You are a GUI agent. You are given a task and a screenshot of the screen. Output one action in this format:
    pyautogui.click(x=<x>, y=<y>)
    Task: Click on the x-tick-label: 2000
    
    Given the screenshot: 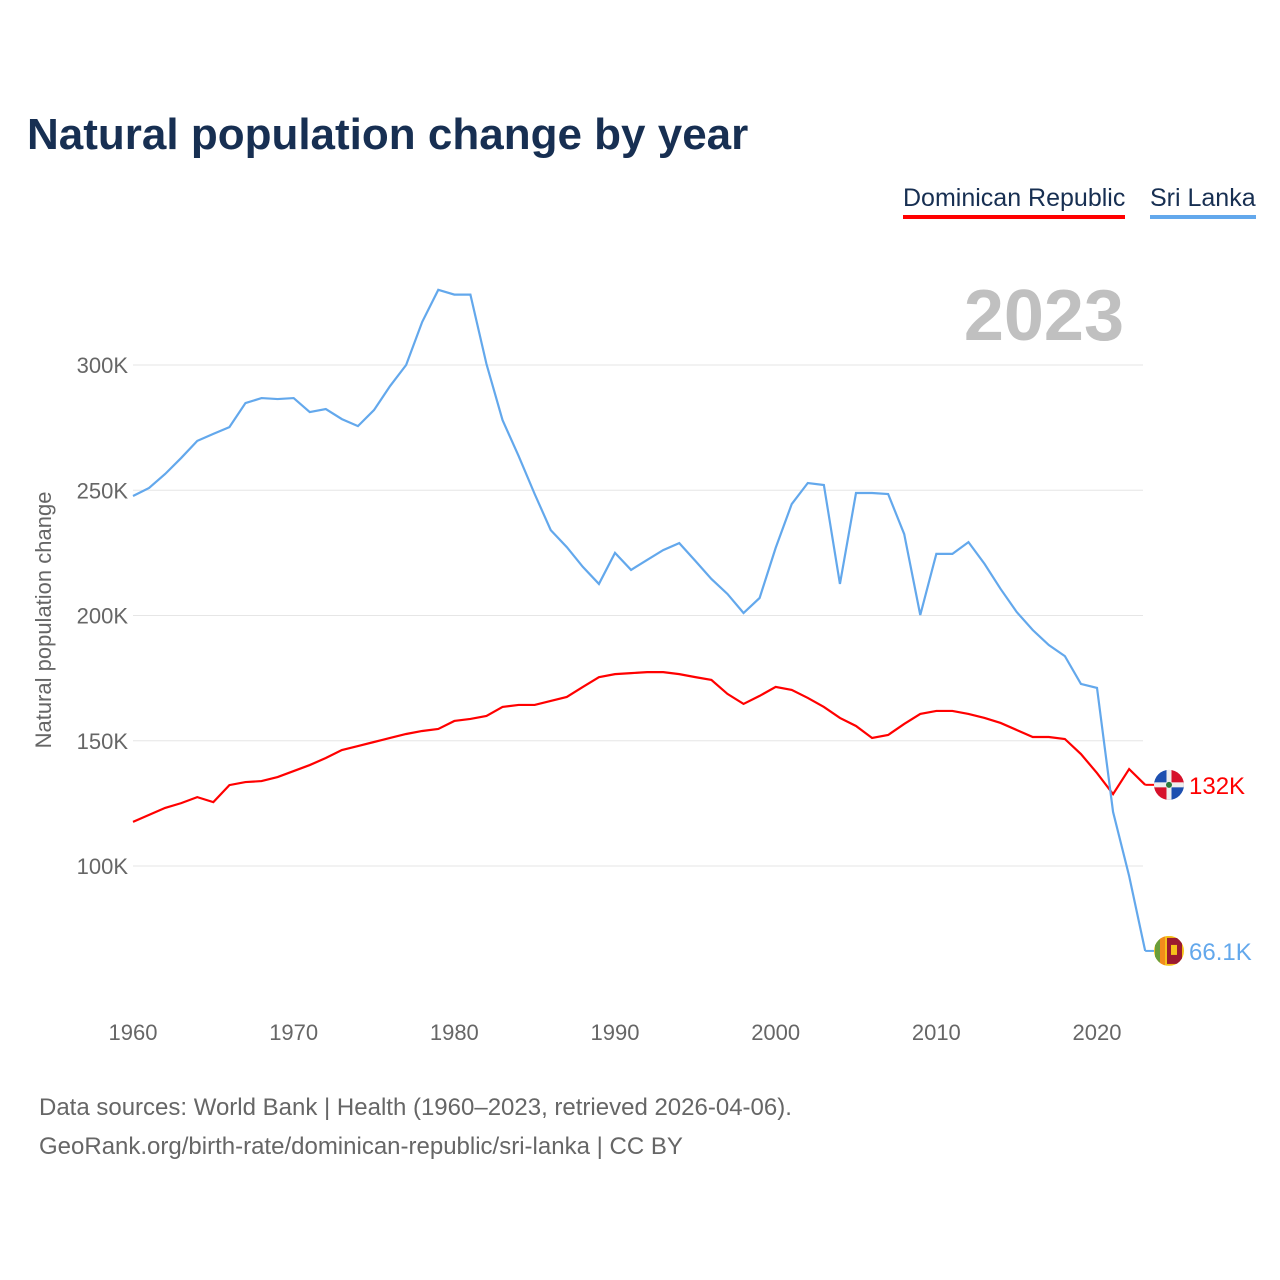 What is the action you would take?
    pyautogui.click(x=775, y=1032)
    